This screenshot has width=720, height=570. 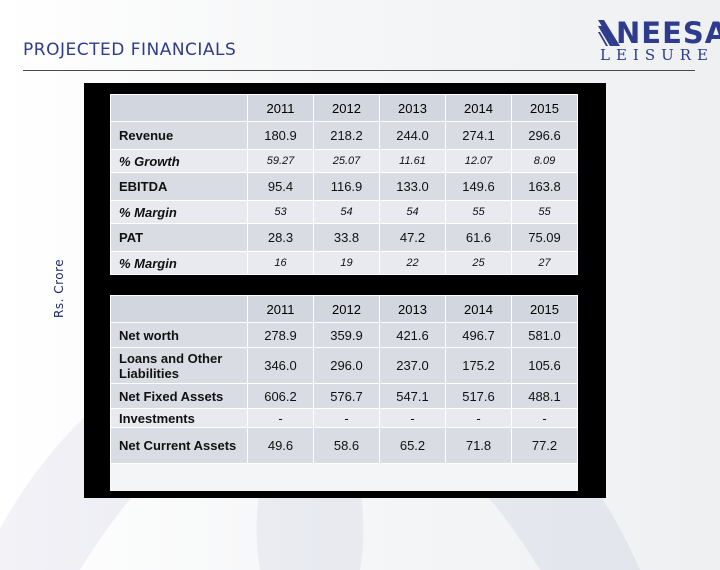 I want to click on cell-value: 278.9, so click(x=280, y=335).